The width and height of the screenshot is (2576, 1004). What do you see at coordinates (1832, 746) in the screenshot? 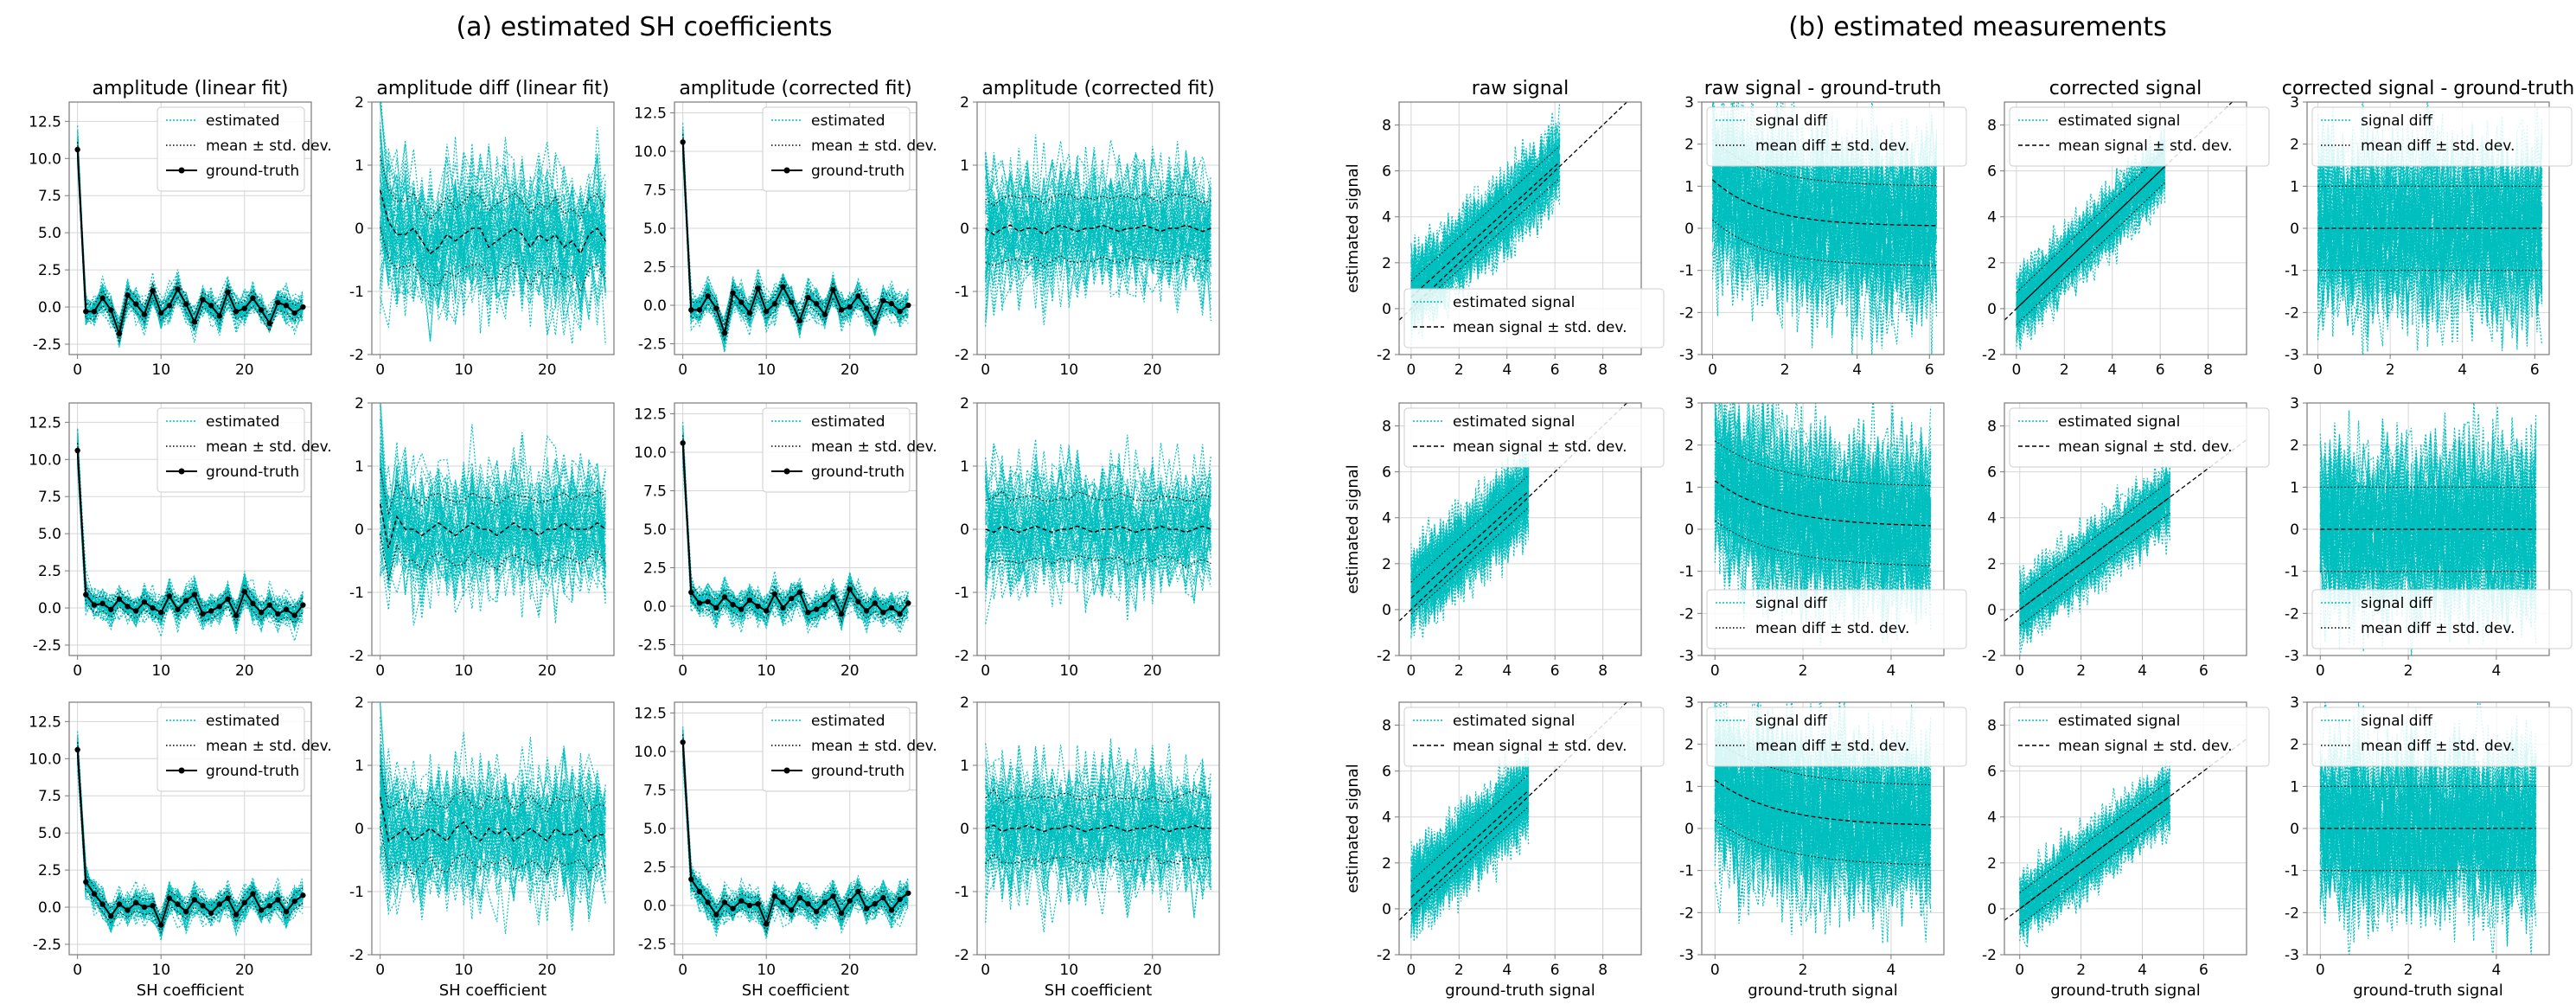
I see `legend-label: mean diff ± std. dev.` at bounding box center [1832, 746].